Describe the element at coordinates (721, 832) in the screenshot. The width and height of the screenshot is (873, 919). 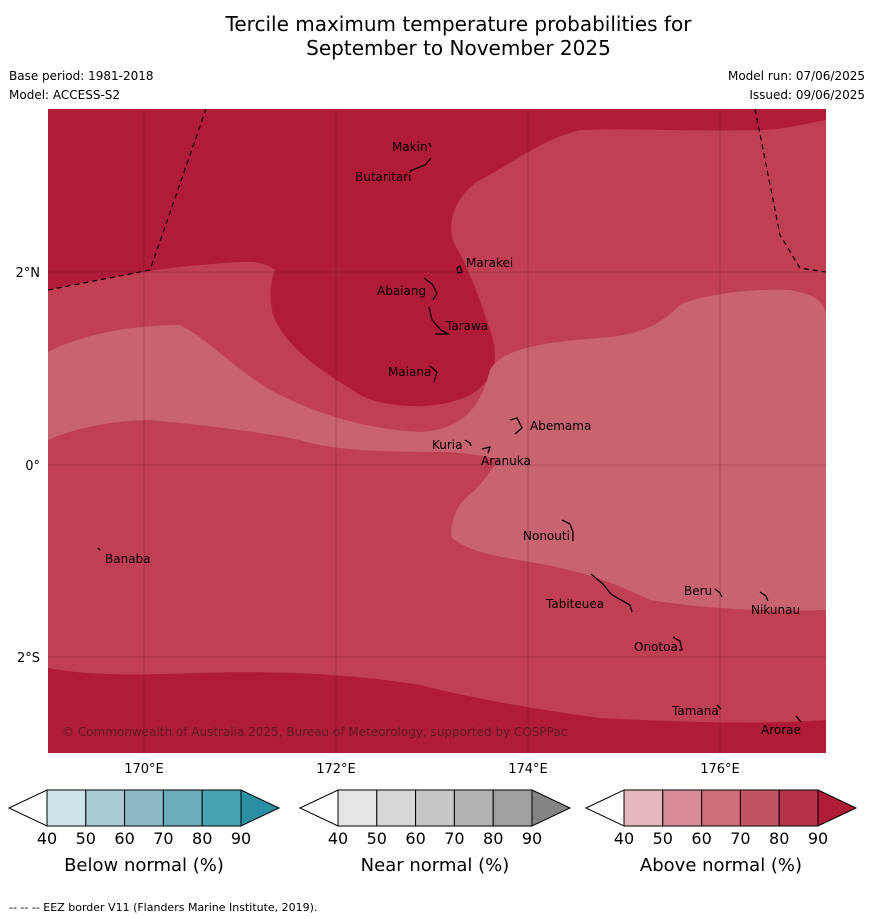
I see `colorbar-2: 40 50 60 70 80 90 Above normal (%)` at that location.